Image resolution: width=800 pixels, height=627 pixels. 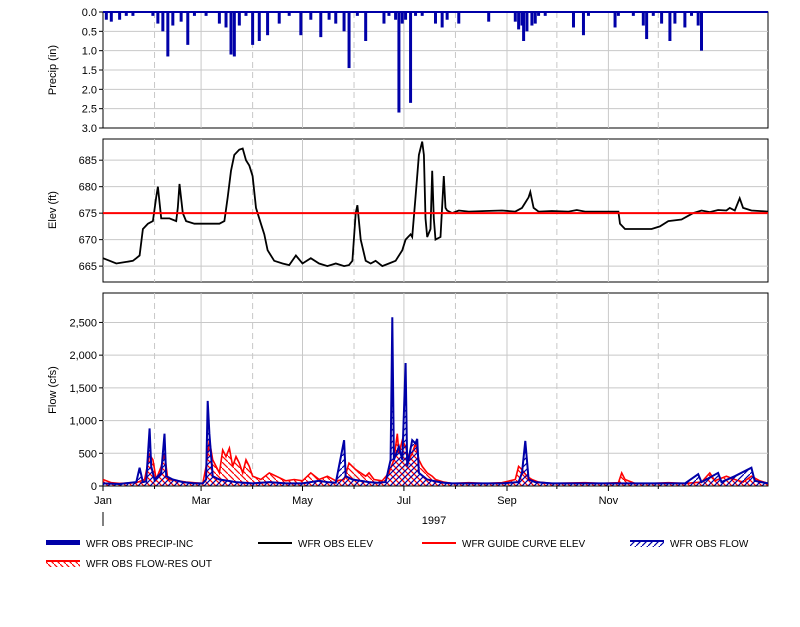 I want to click on flow-y-axis: 0 500 1,000 1,500 2,000 2,500, so click(x=86, y=405).